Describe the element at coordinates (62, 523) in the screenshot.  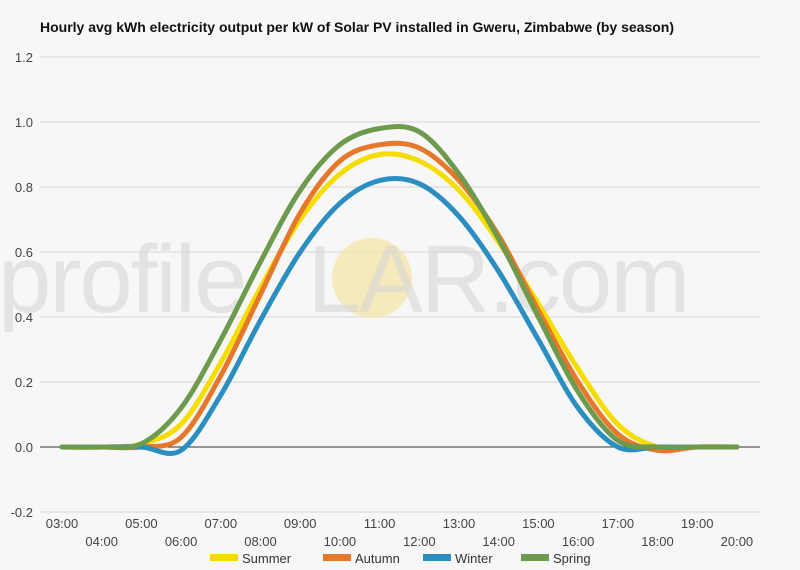
I see `x-tick-label: 03:00` at that location.